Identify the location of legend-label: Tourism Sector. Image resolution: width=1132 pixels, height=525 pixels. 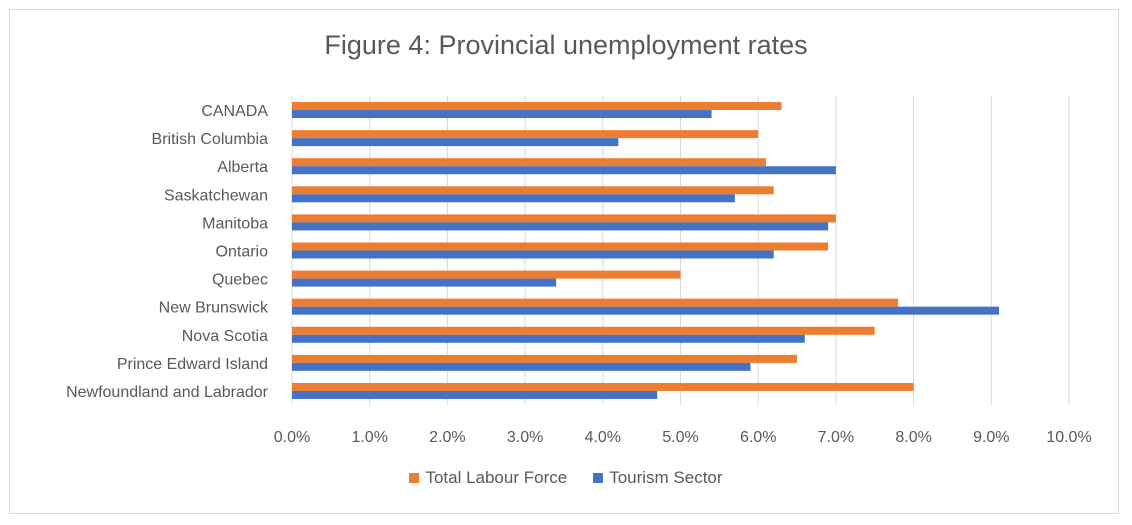
(666, 477).